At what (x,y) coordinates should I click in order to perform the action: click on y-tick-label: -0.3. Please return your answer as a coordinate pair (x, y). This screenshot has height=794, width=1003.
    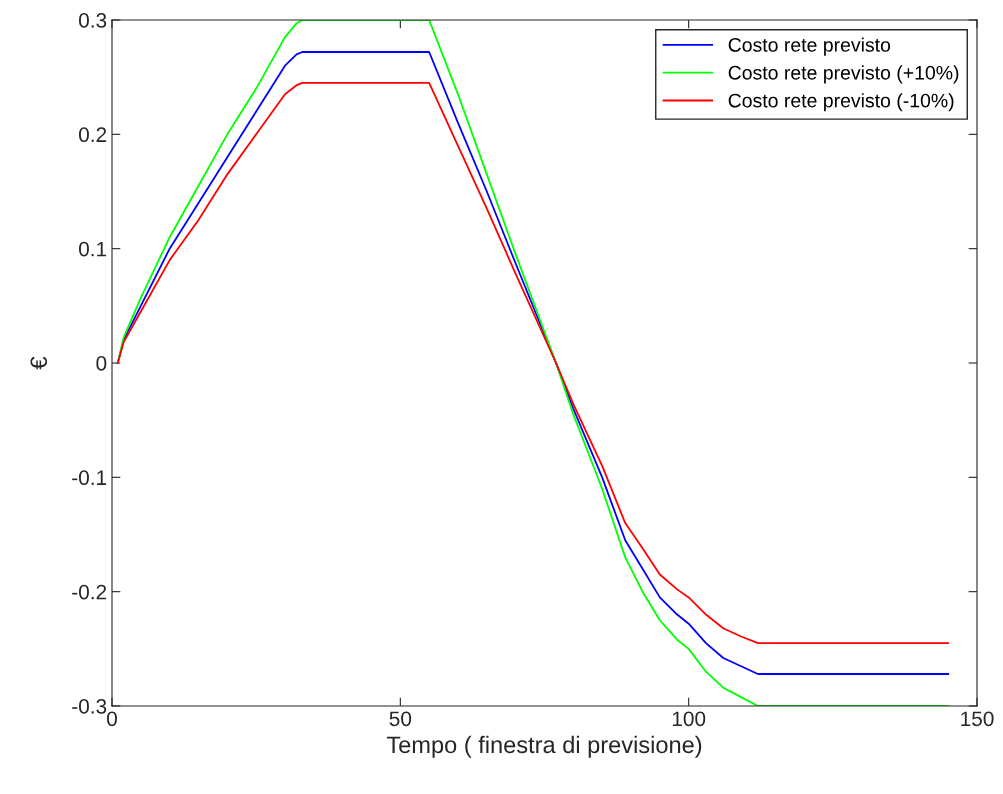
    Looking at the image, I should click on (89, 706).